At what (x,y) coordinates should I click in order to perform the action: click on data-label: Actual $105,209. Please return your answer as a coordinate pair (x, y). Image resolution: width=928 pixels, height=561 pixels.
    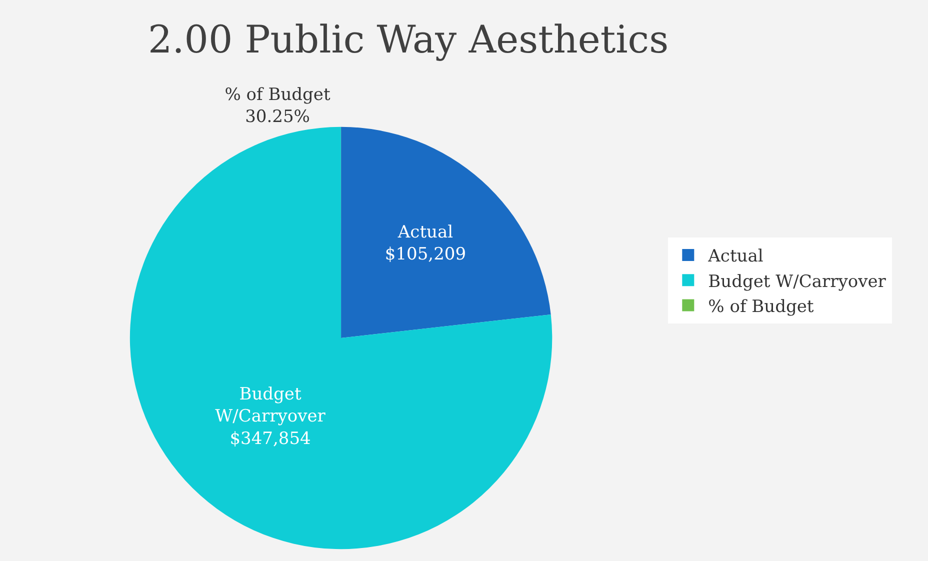
    Looking at the image, I should click on (425, 243).